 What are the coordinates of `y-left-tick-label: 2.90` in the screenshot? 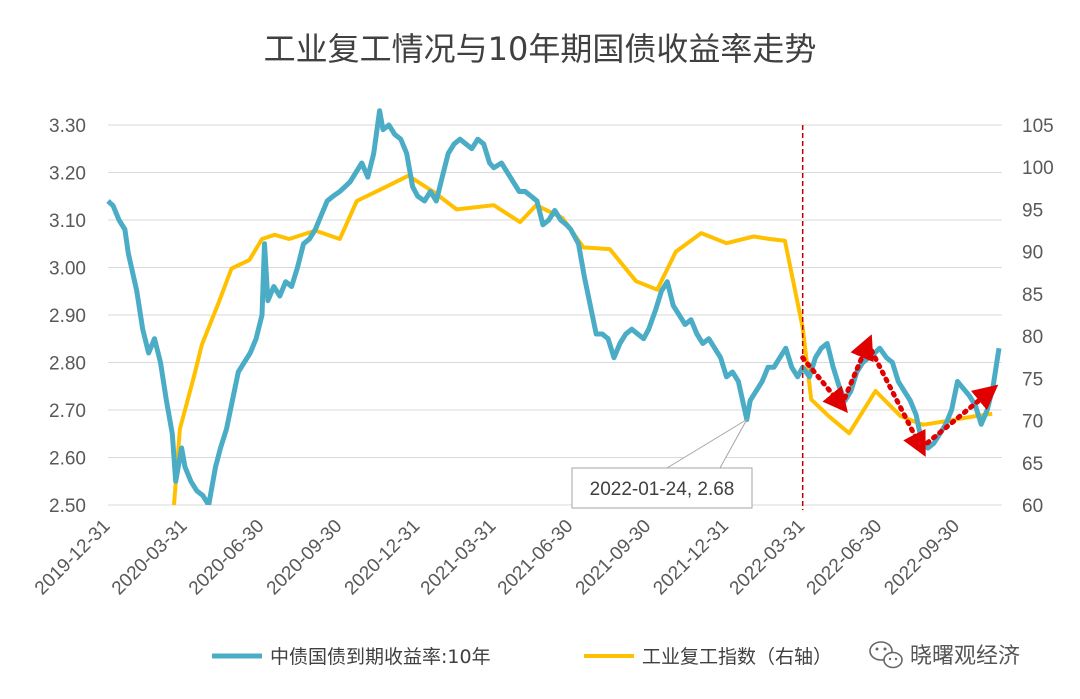 It's located at (67, 316).